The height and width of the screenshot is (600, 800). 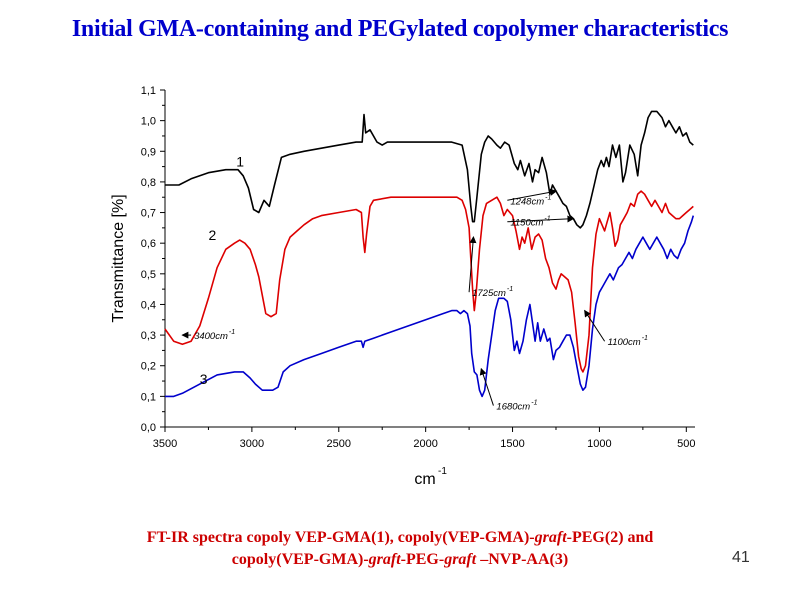 What do you see at coordinates (148, 397) in the screenshot?
I see `y-tick-label: 0,1` at bounding box center [148, 397].